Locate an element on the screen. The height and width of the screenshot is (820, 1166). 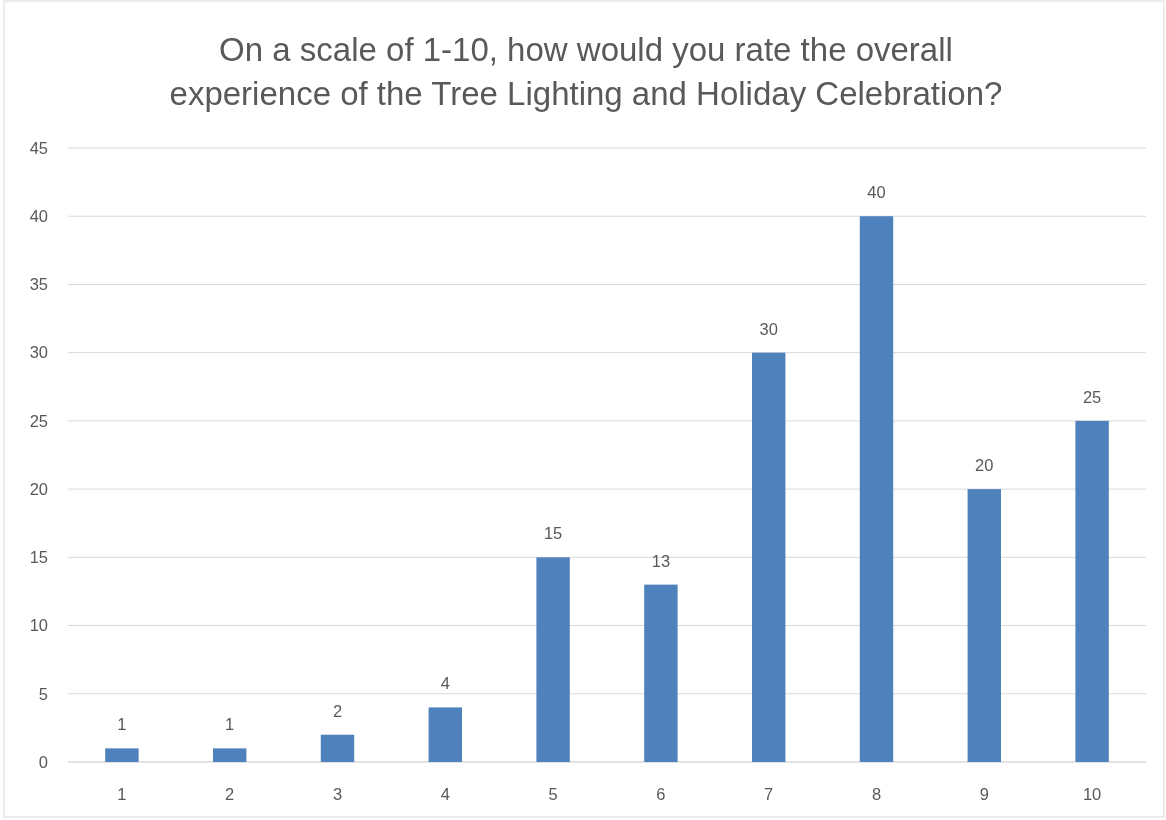
x-tick-label: 1 is located at coordinates (122, 794).